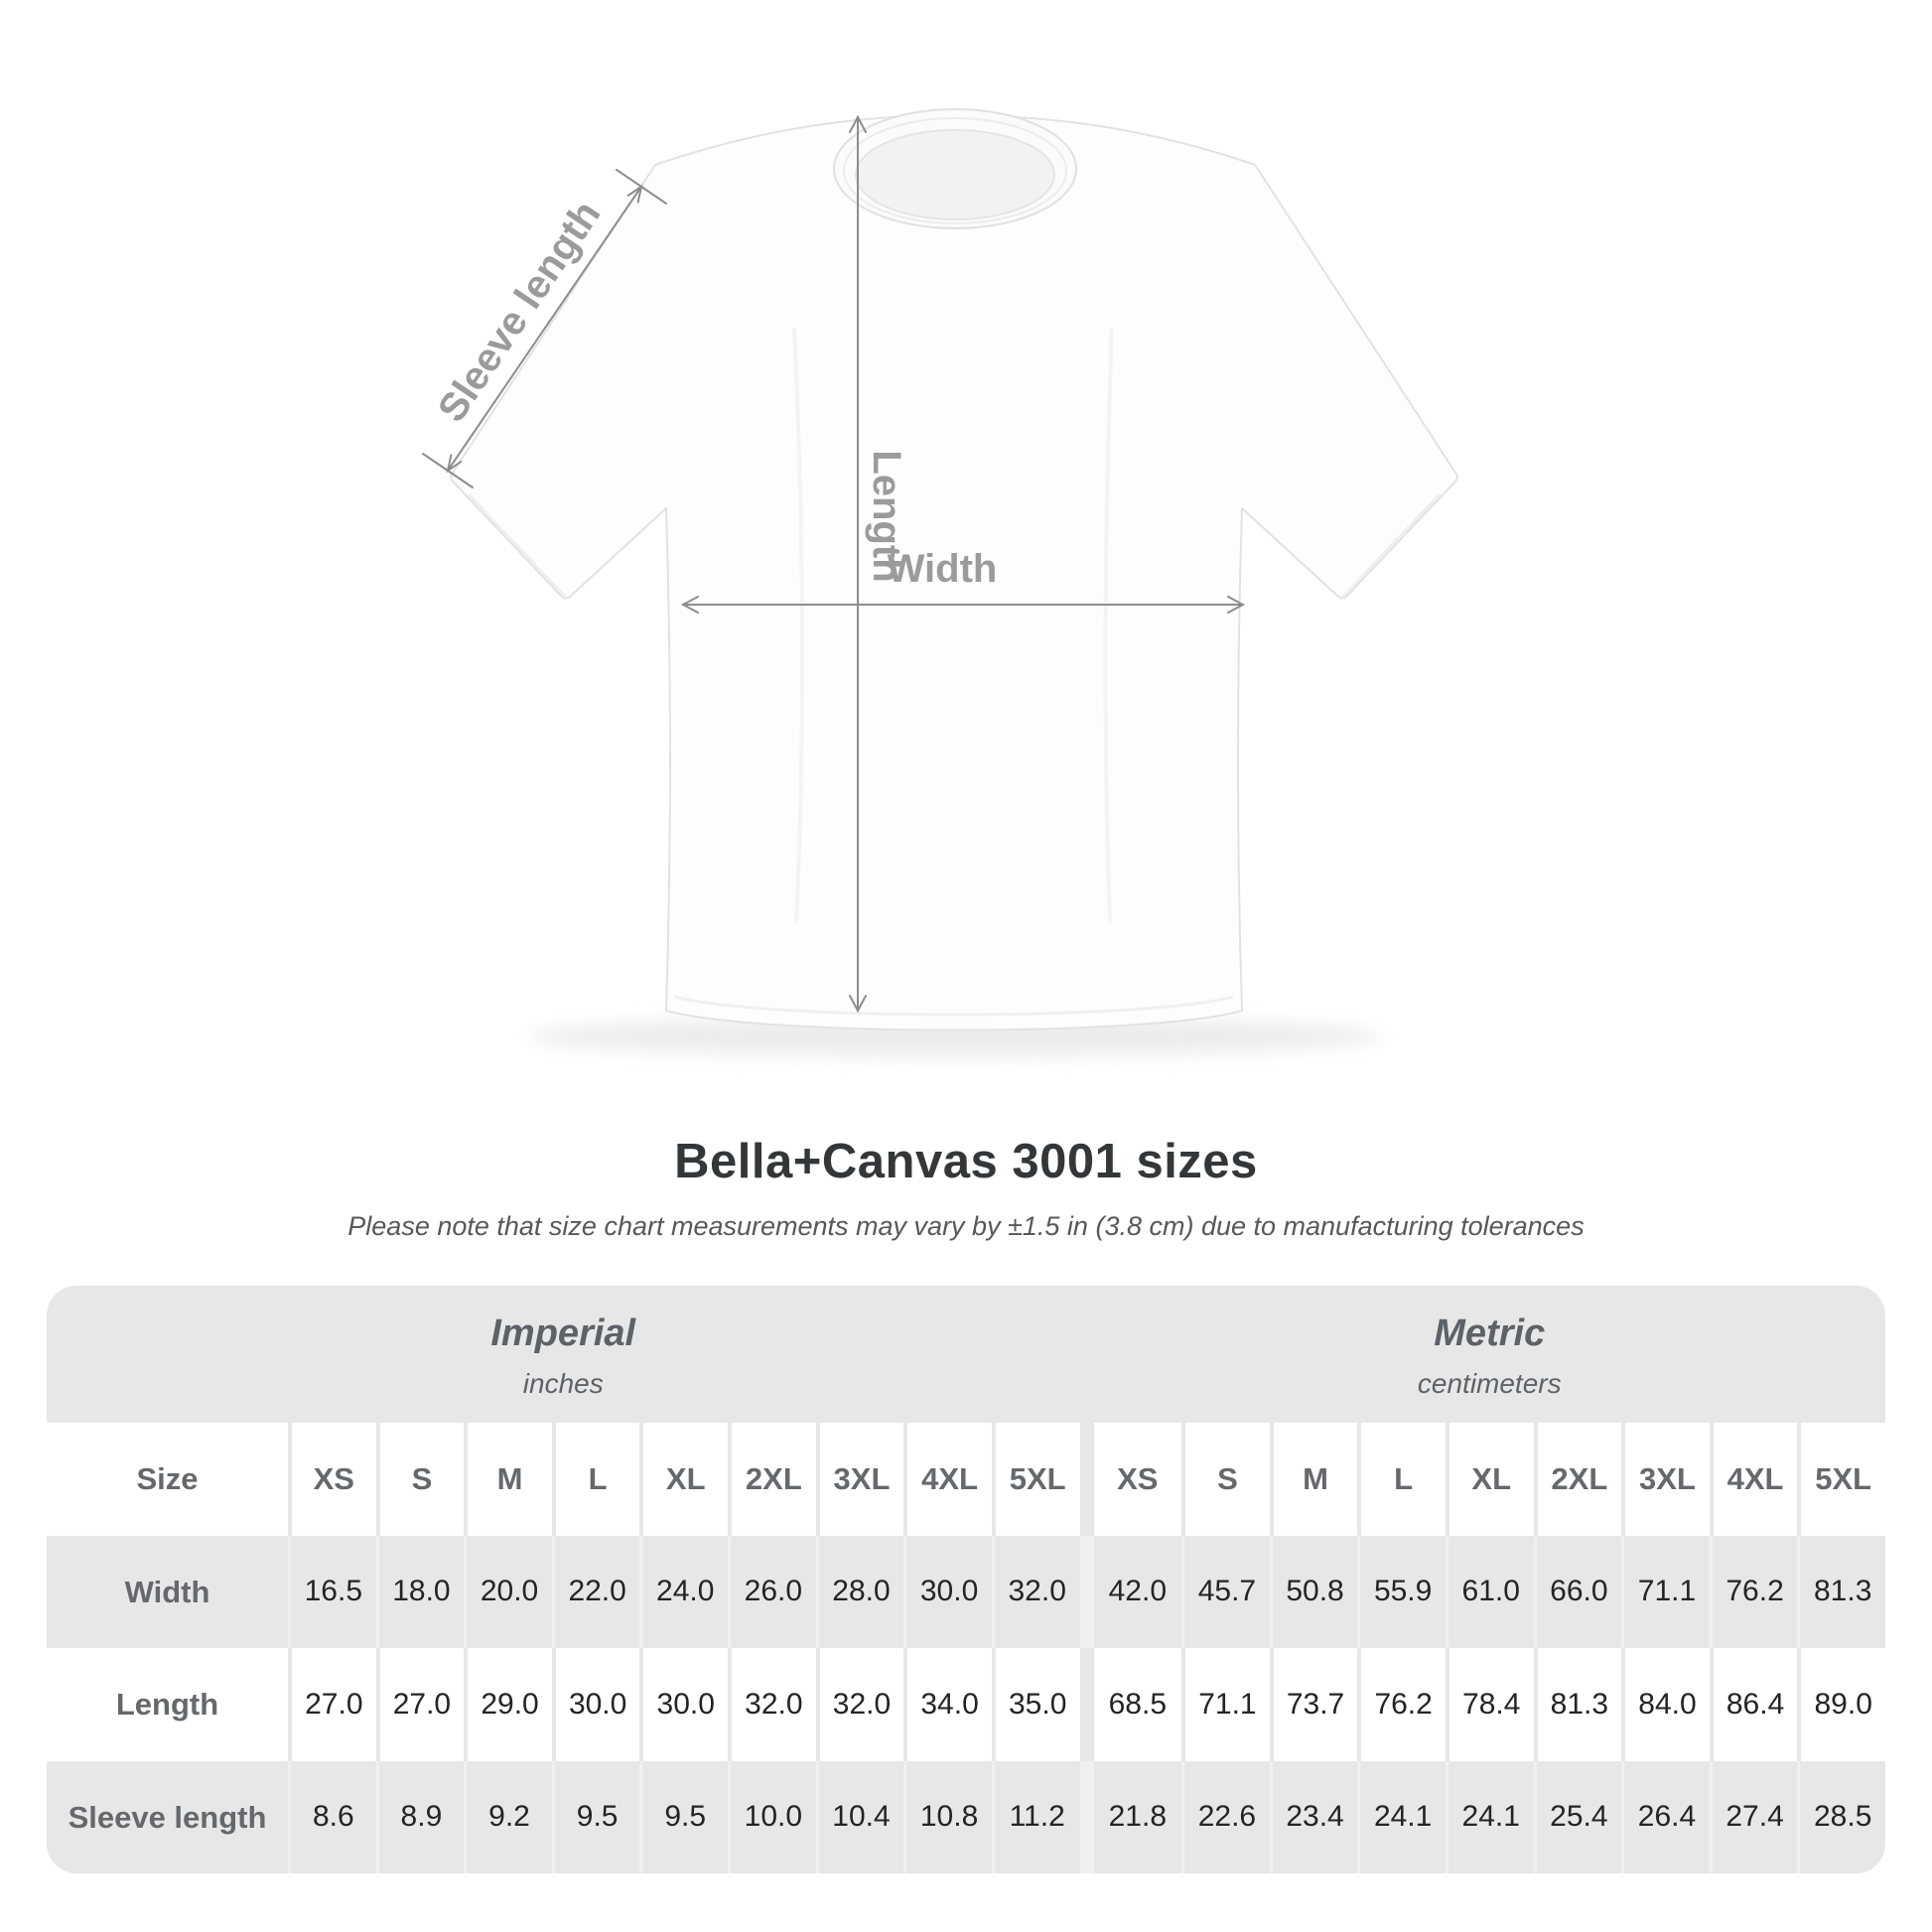 The image size is (1932, 1932). I want to click on metric-value-cell: 22.6, so click(1225, 1817).